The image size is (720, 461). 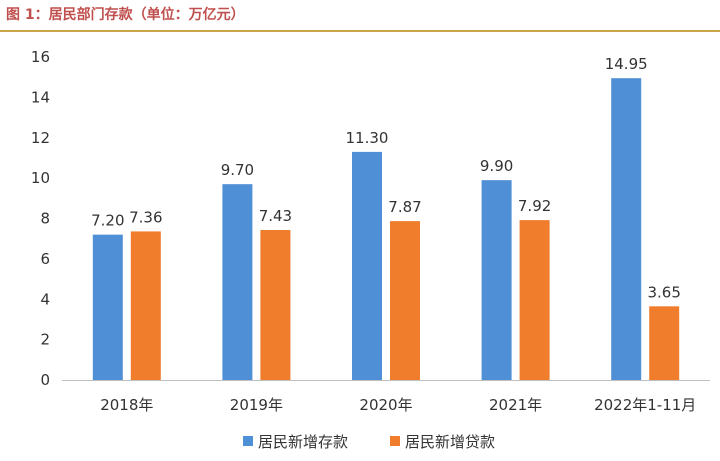 I want to click on x-tick-label: 2020年, so click(x=385, y=405).